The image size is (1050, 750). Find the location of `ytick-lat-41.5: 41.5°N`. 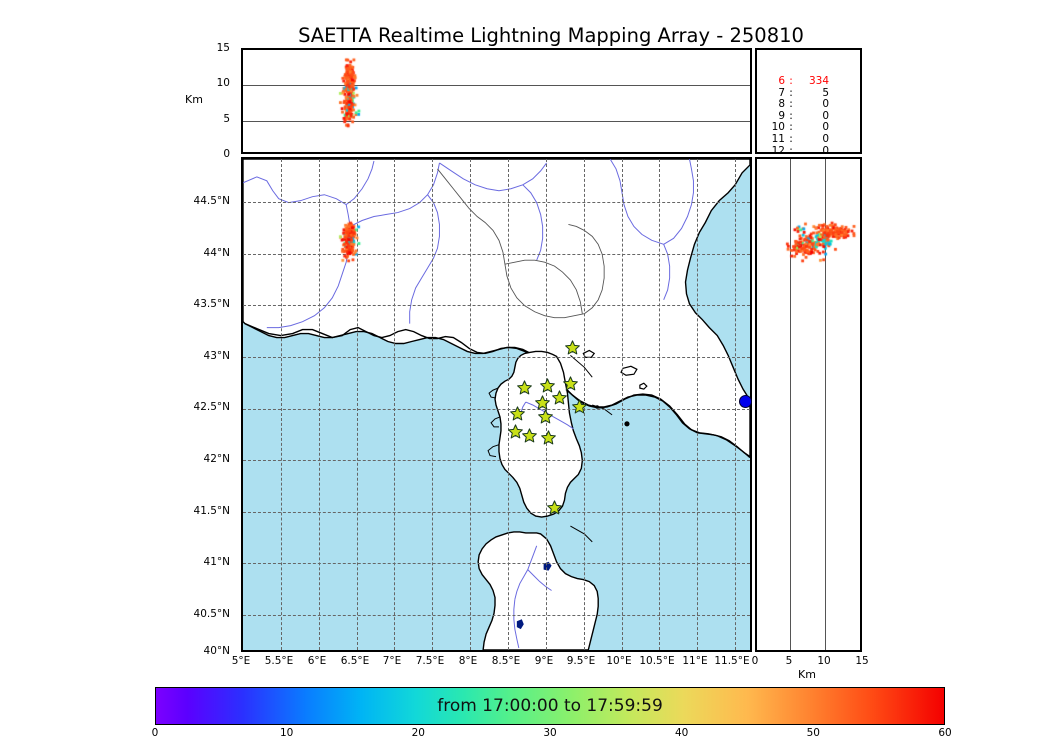

ytick-lat-41.5: 41.5°N is located at coordinates (211, 511).